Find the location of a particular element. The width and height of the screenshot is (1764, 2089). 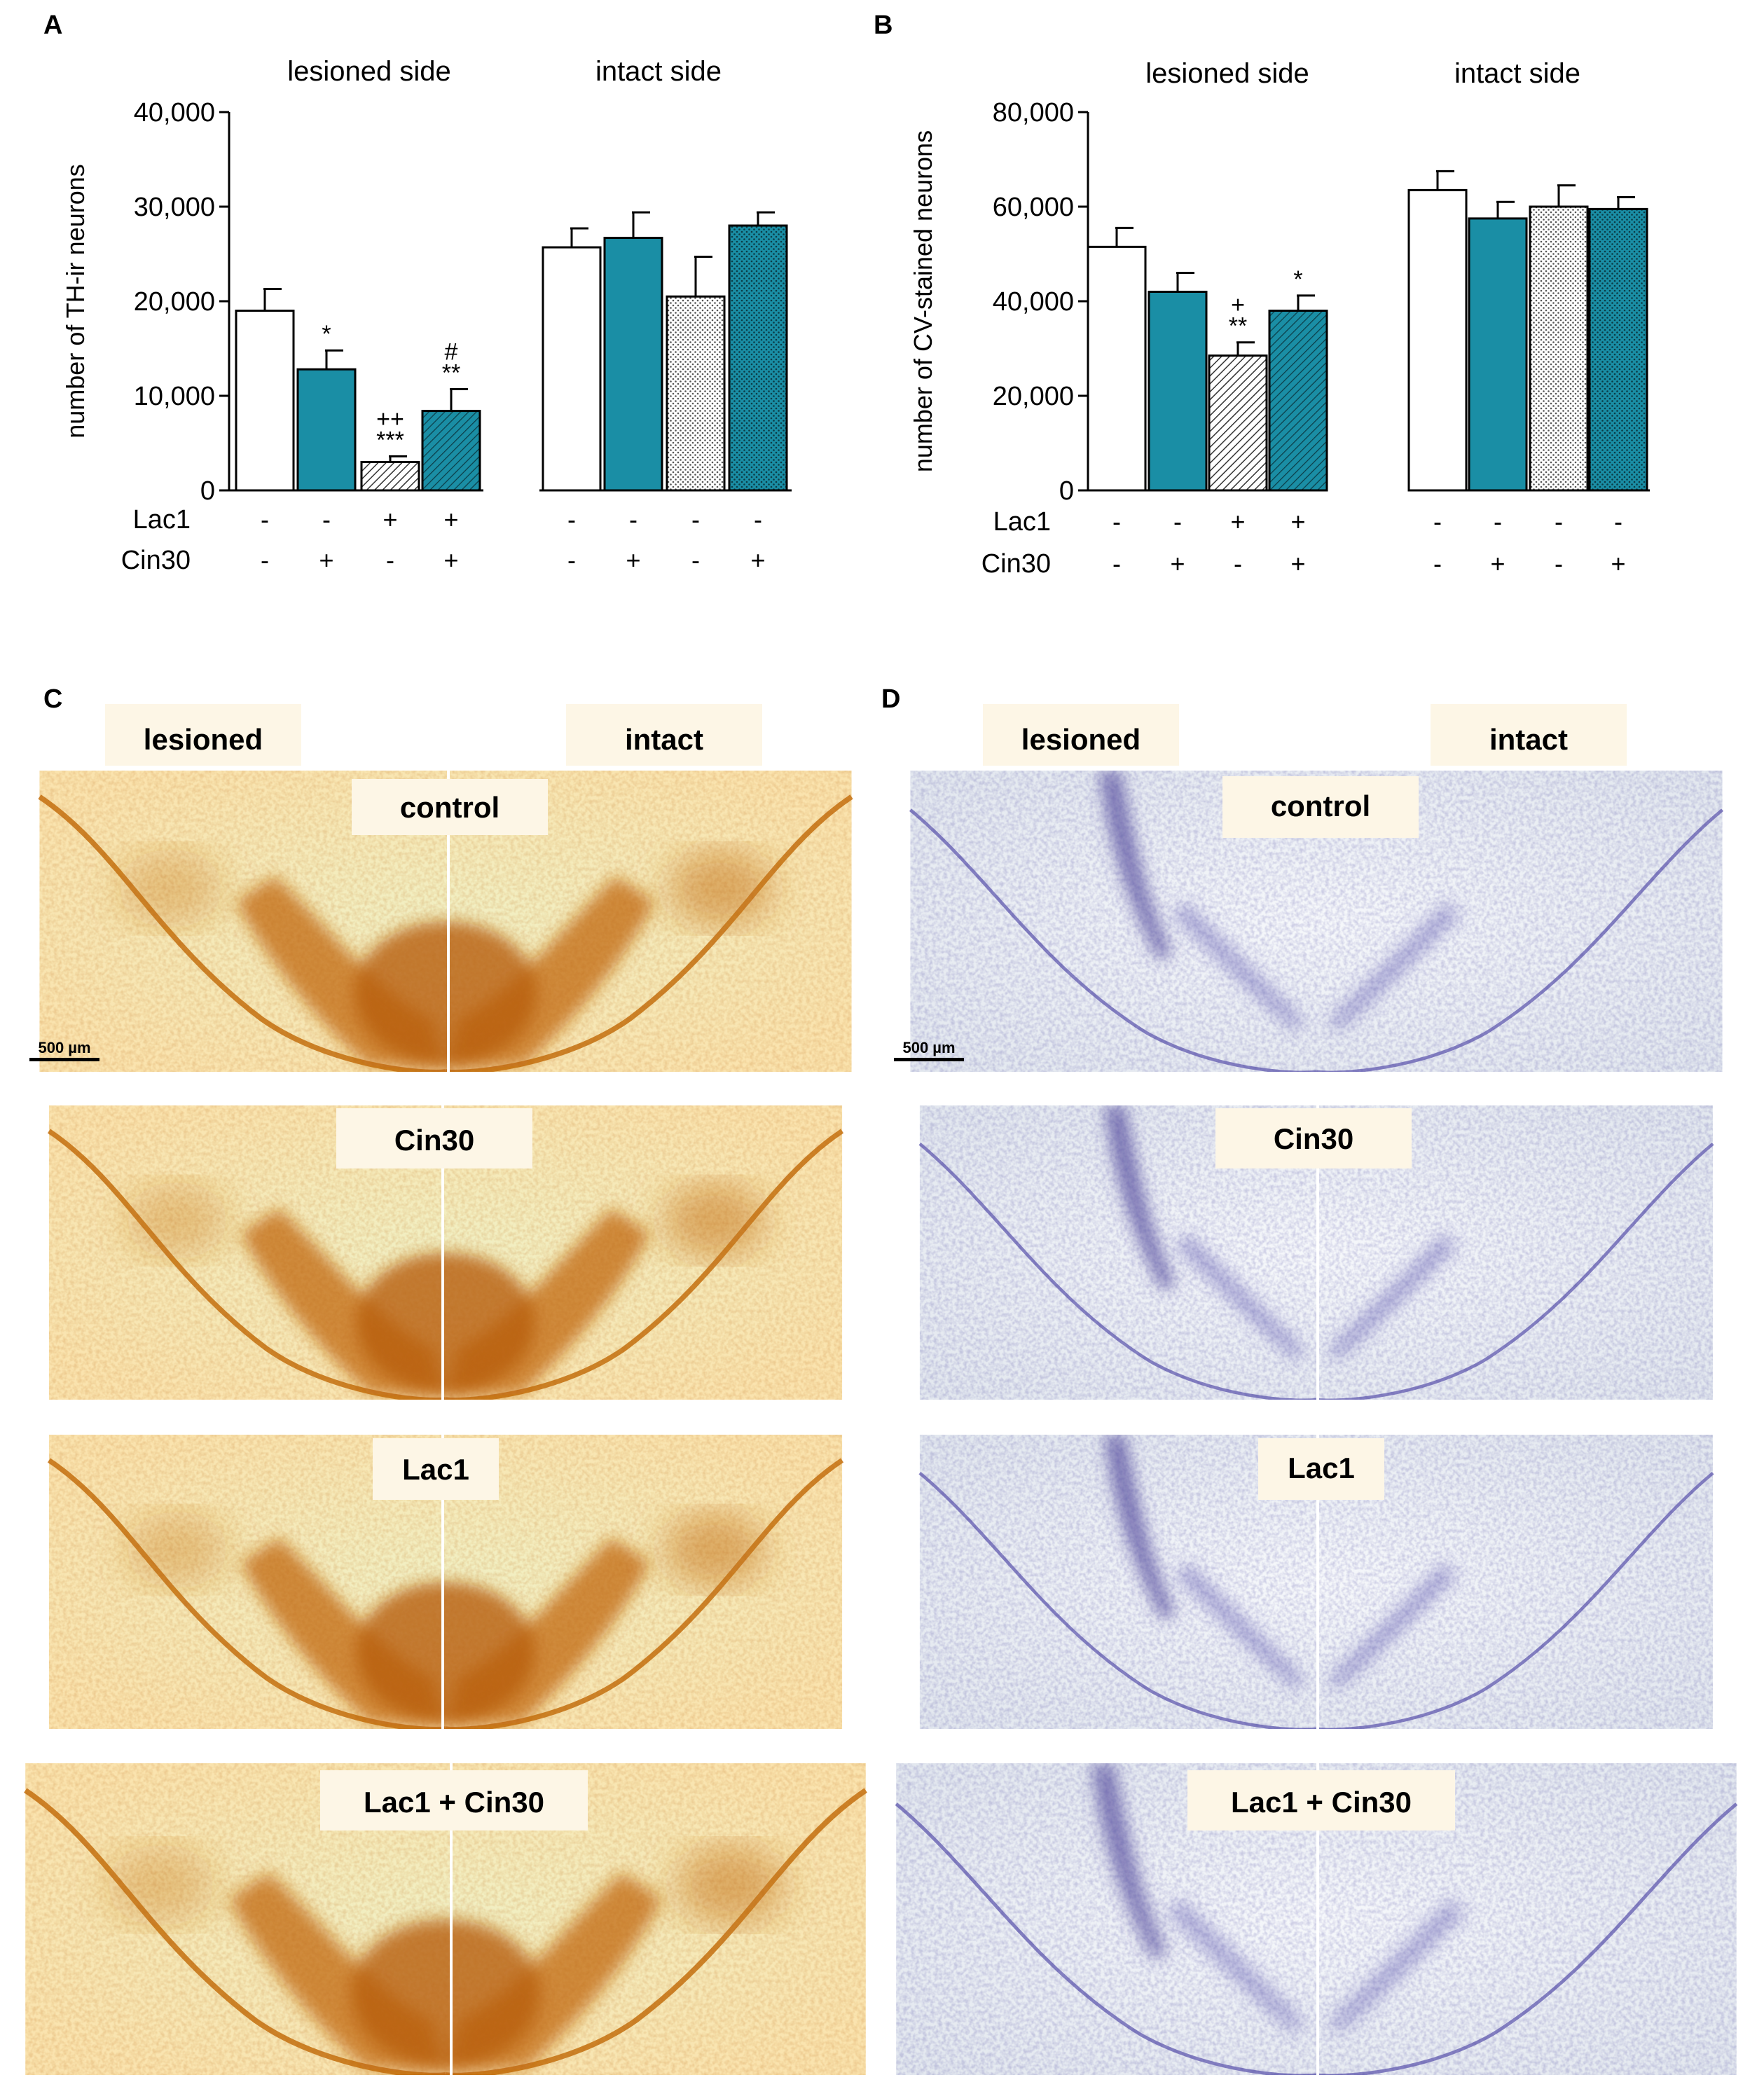

y-axis-label: number of TH-ir neurons is located at coordinates (75, 302).